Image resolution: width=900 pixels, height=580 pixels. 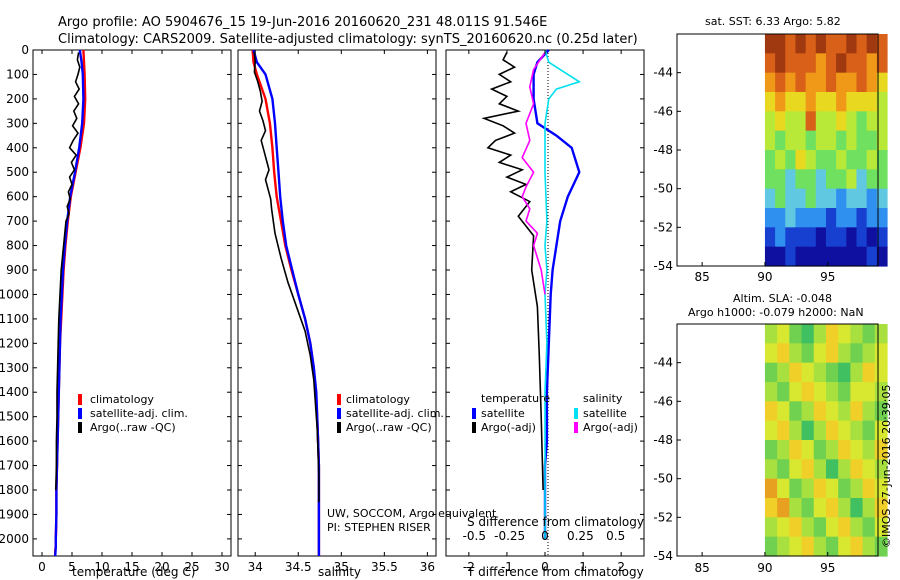 What do you see at coordinates (663, 517) in the screenshot?
I see `map-y-tick-label: -52` at bounding box center [663, 517].